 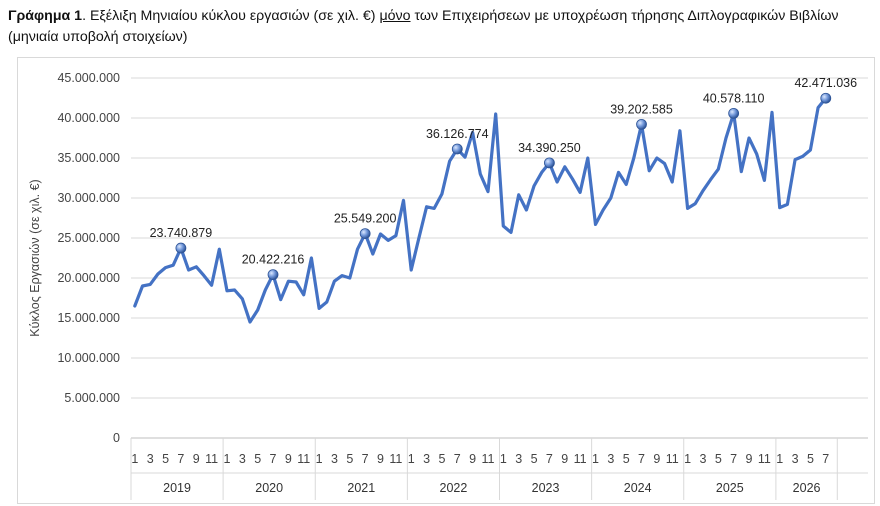 I want to click on data-label: 42.471.036, so click(x=825, y=83).